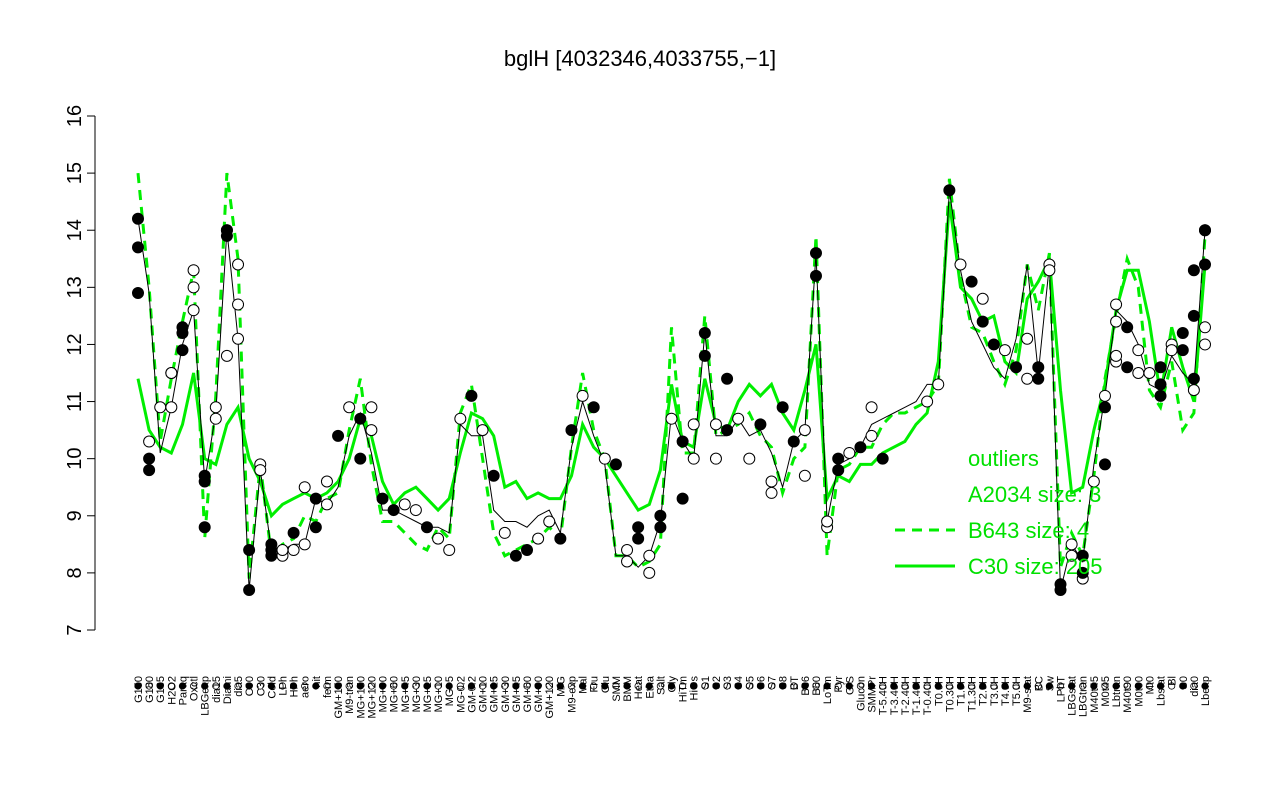 The height and width of the screenshot is (800, 1280). I want to click on x-tick-label: Paraq, so click(183, 690).